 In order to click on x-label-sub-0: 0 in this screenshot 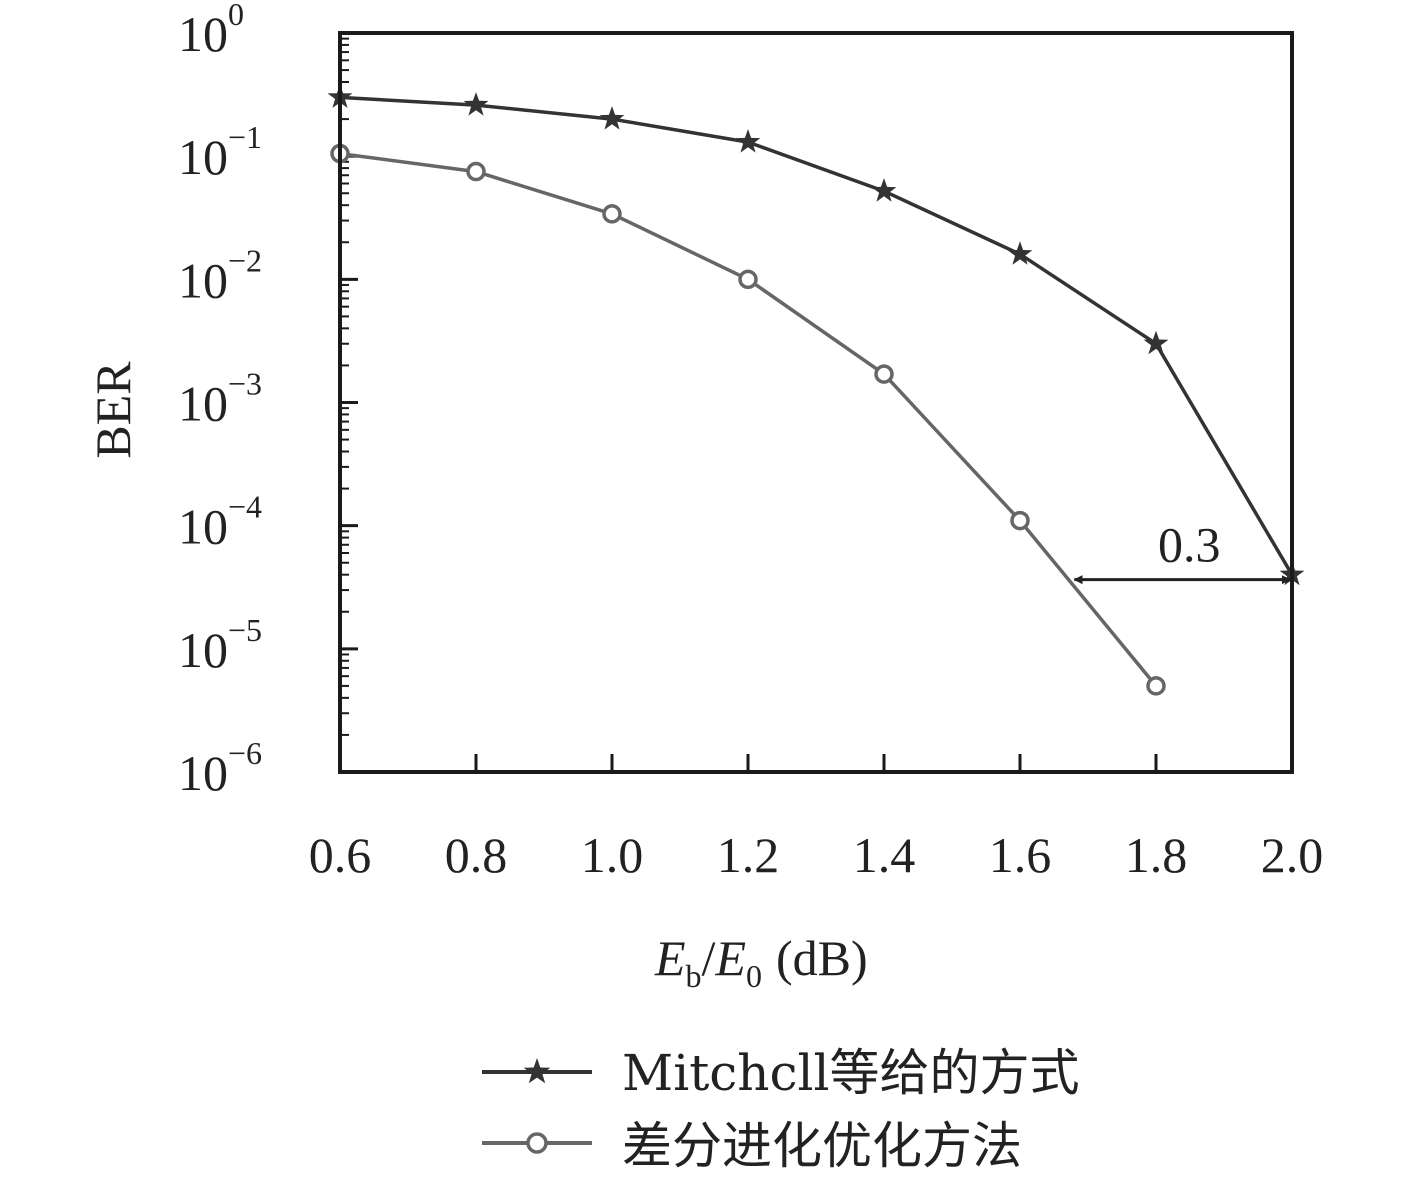, I will do `click(754, 976)`.